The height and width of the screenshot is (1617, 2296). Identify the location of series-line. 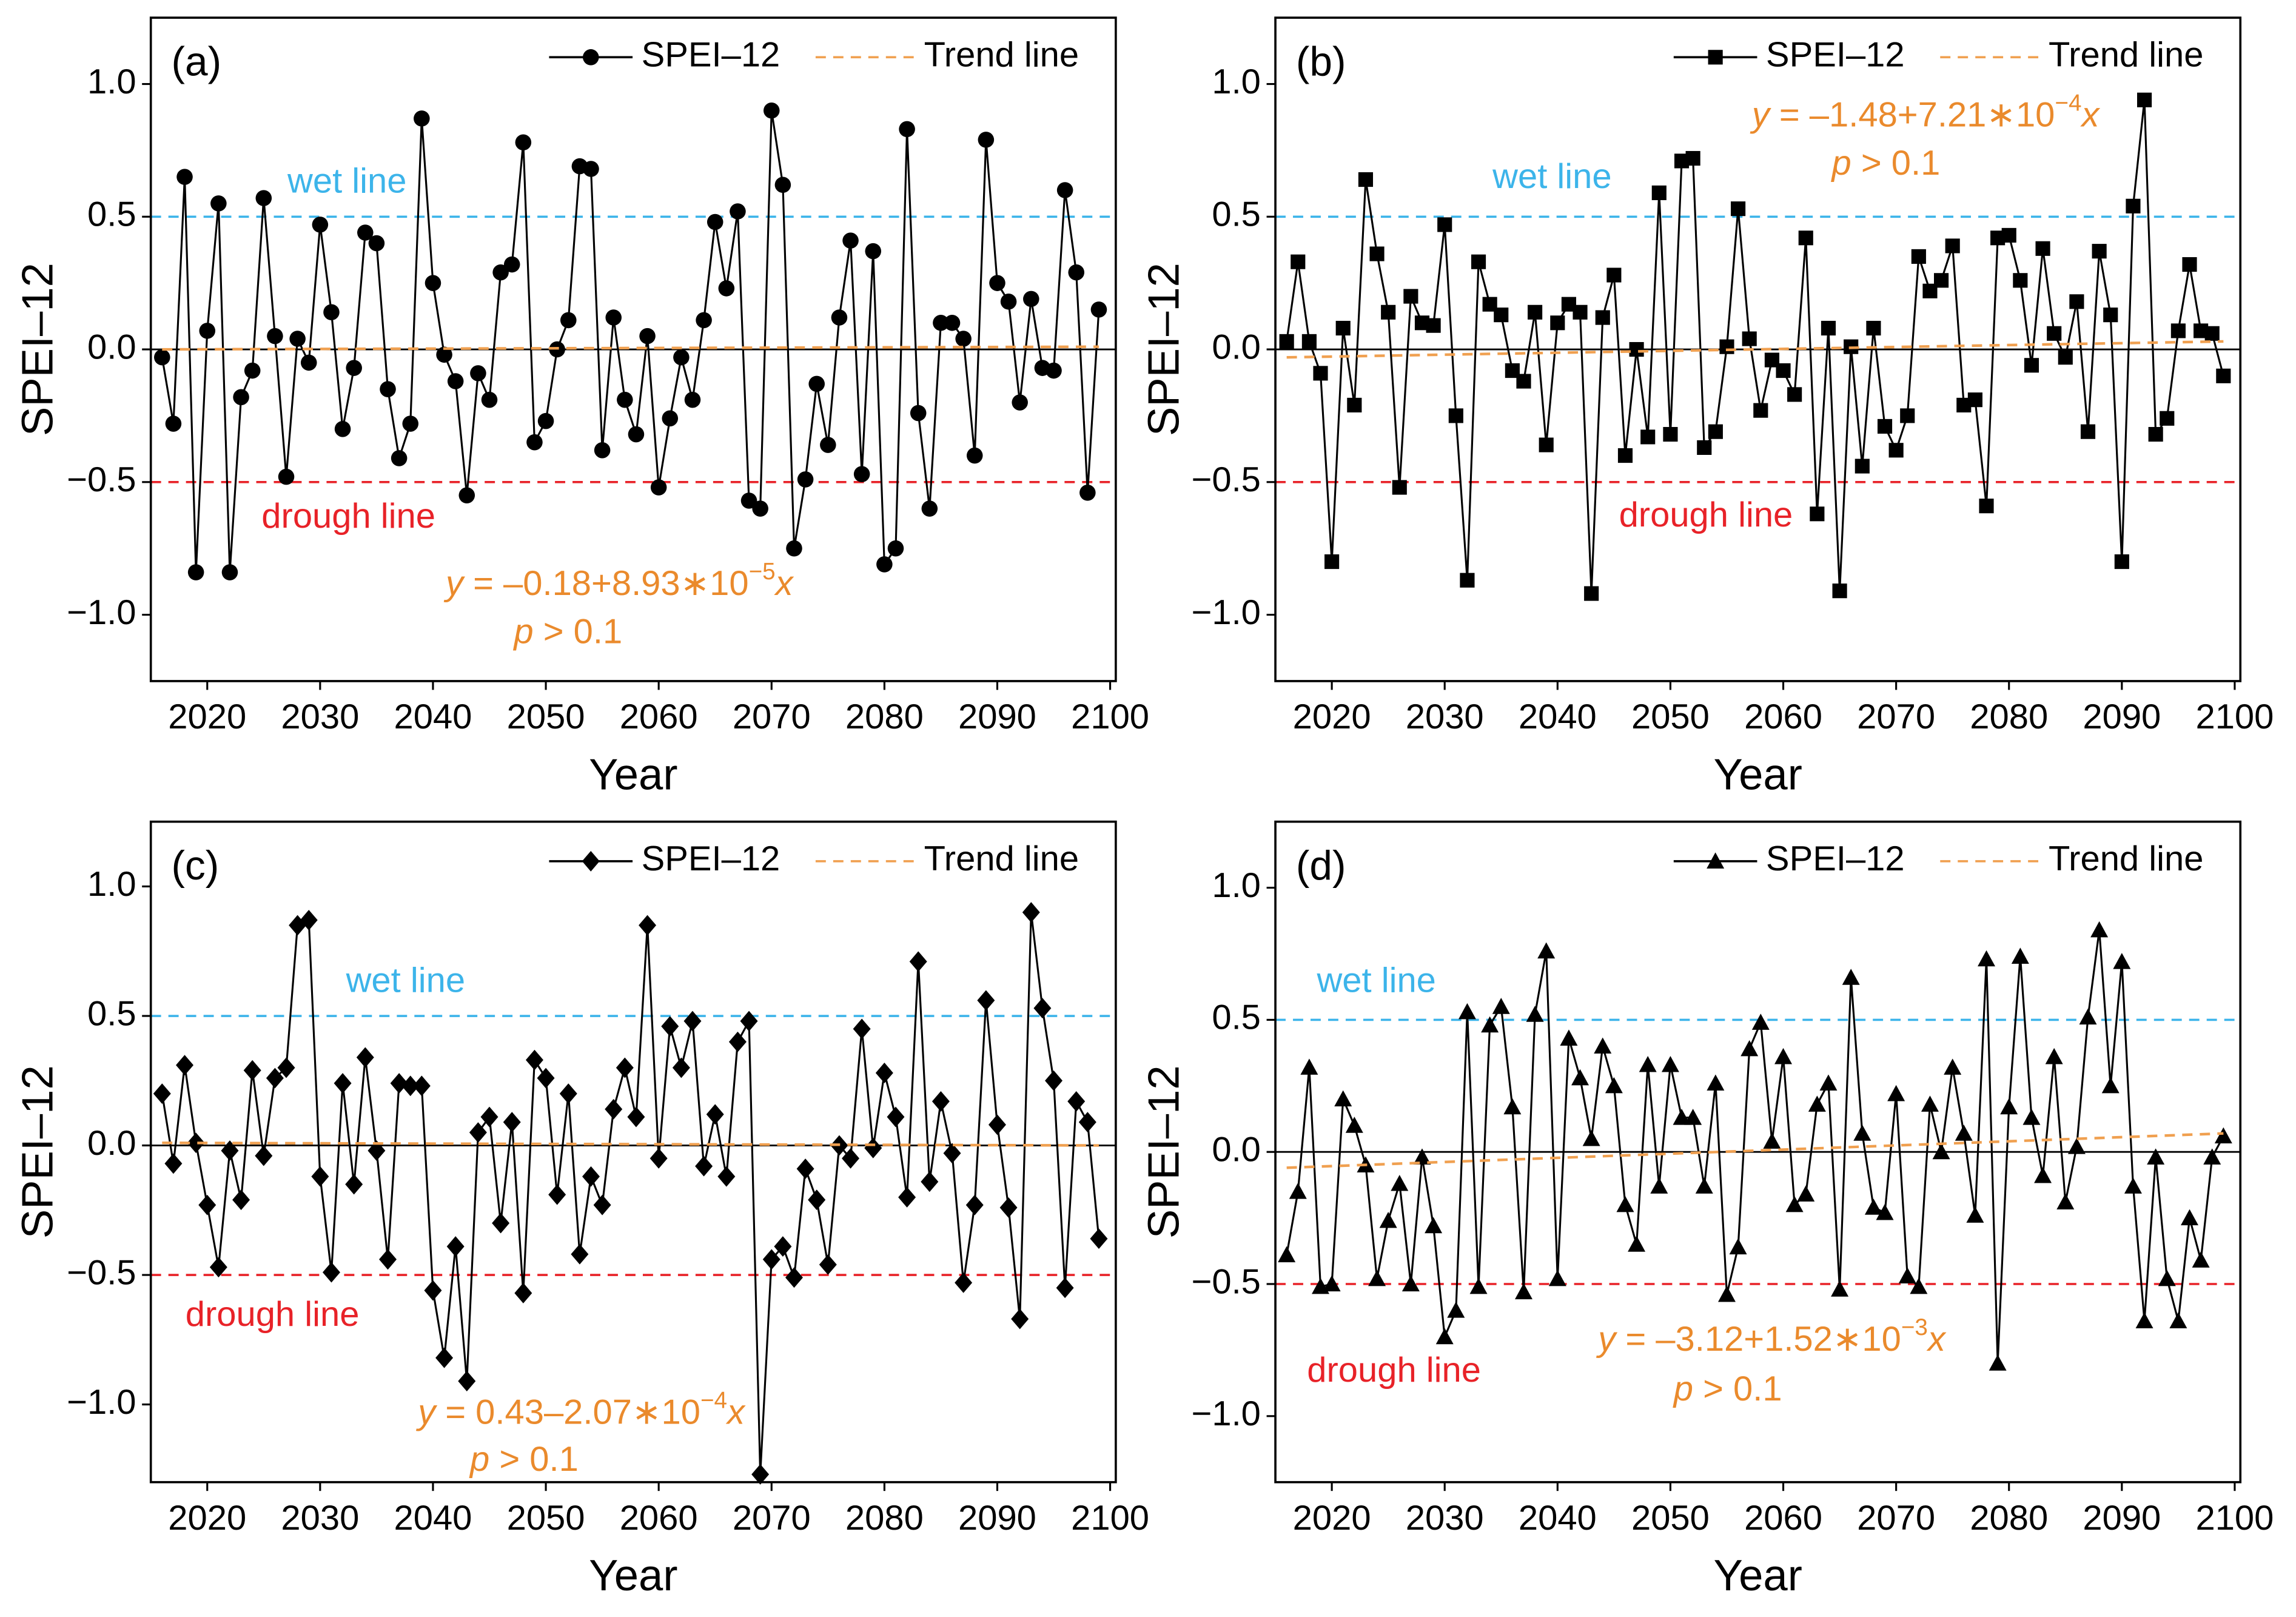
(630, 1193).